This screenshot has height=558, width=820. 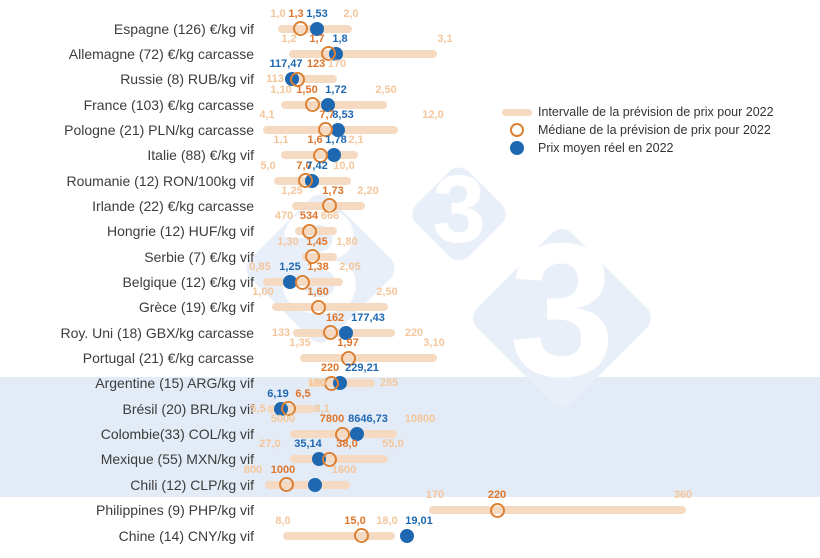 What do you see at coordinates (434, 343) in the screenshot?
I see `value-label-max: 3,10` at bounding box center [434, 343].